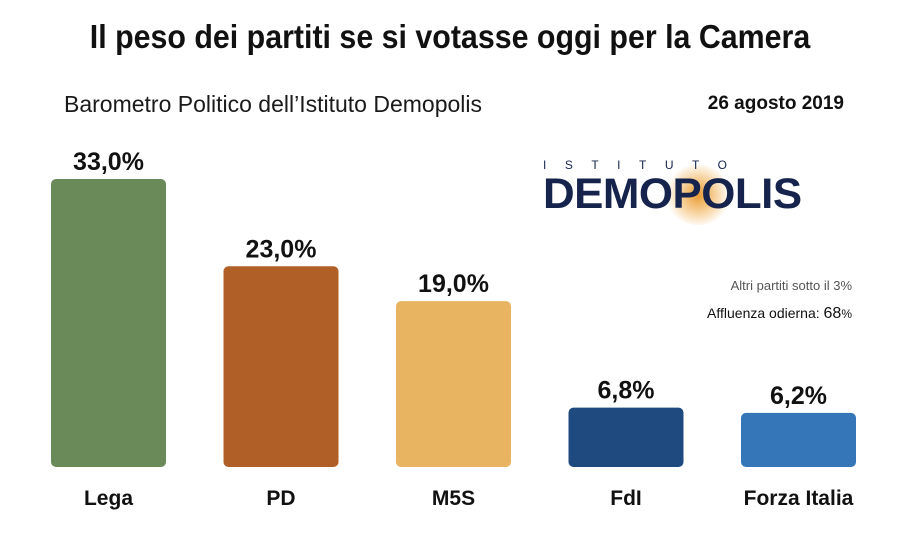 Image resolution: width=900 pixels, height=543 pixels. I want to click on category-label: M5S, so click(453, 498).